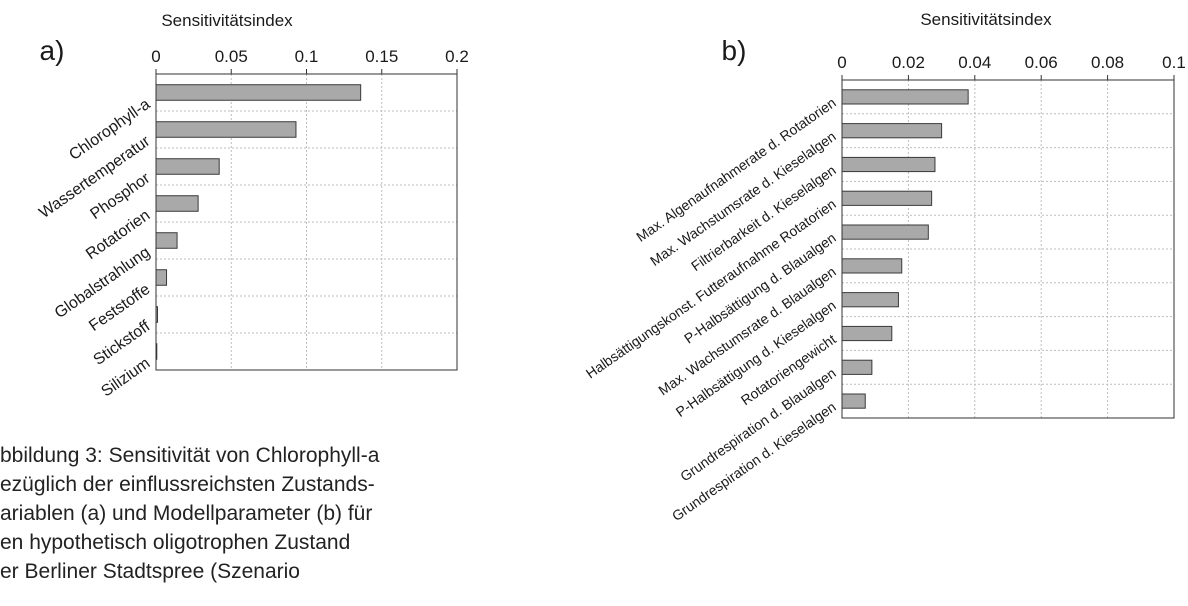 This screenshot has height=606, width=1188. Describe the element at coordinates (231, 56) in the screenshot. I see `chart-a-x-tick-label: 0.05` at that location.